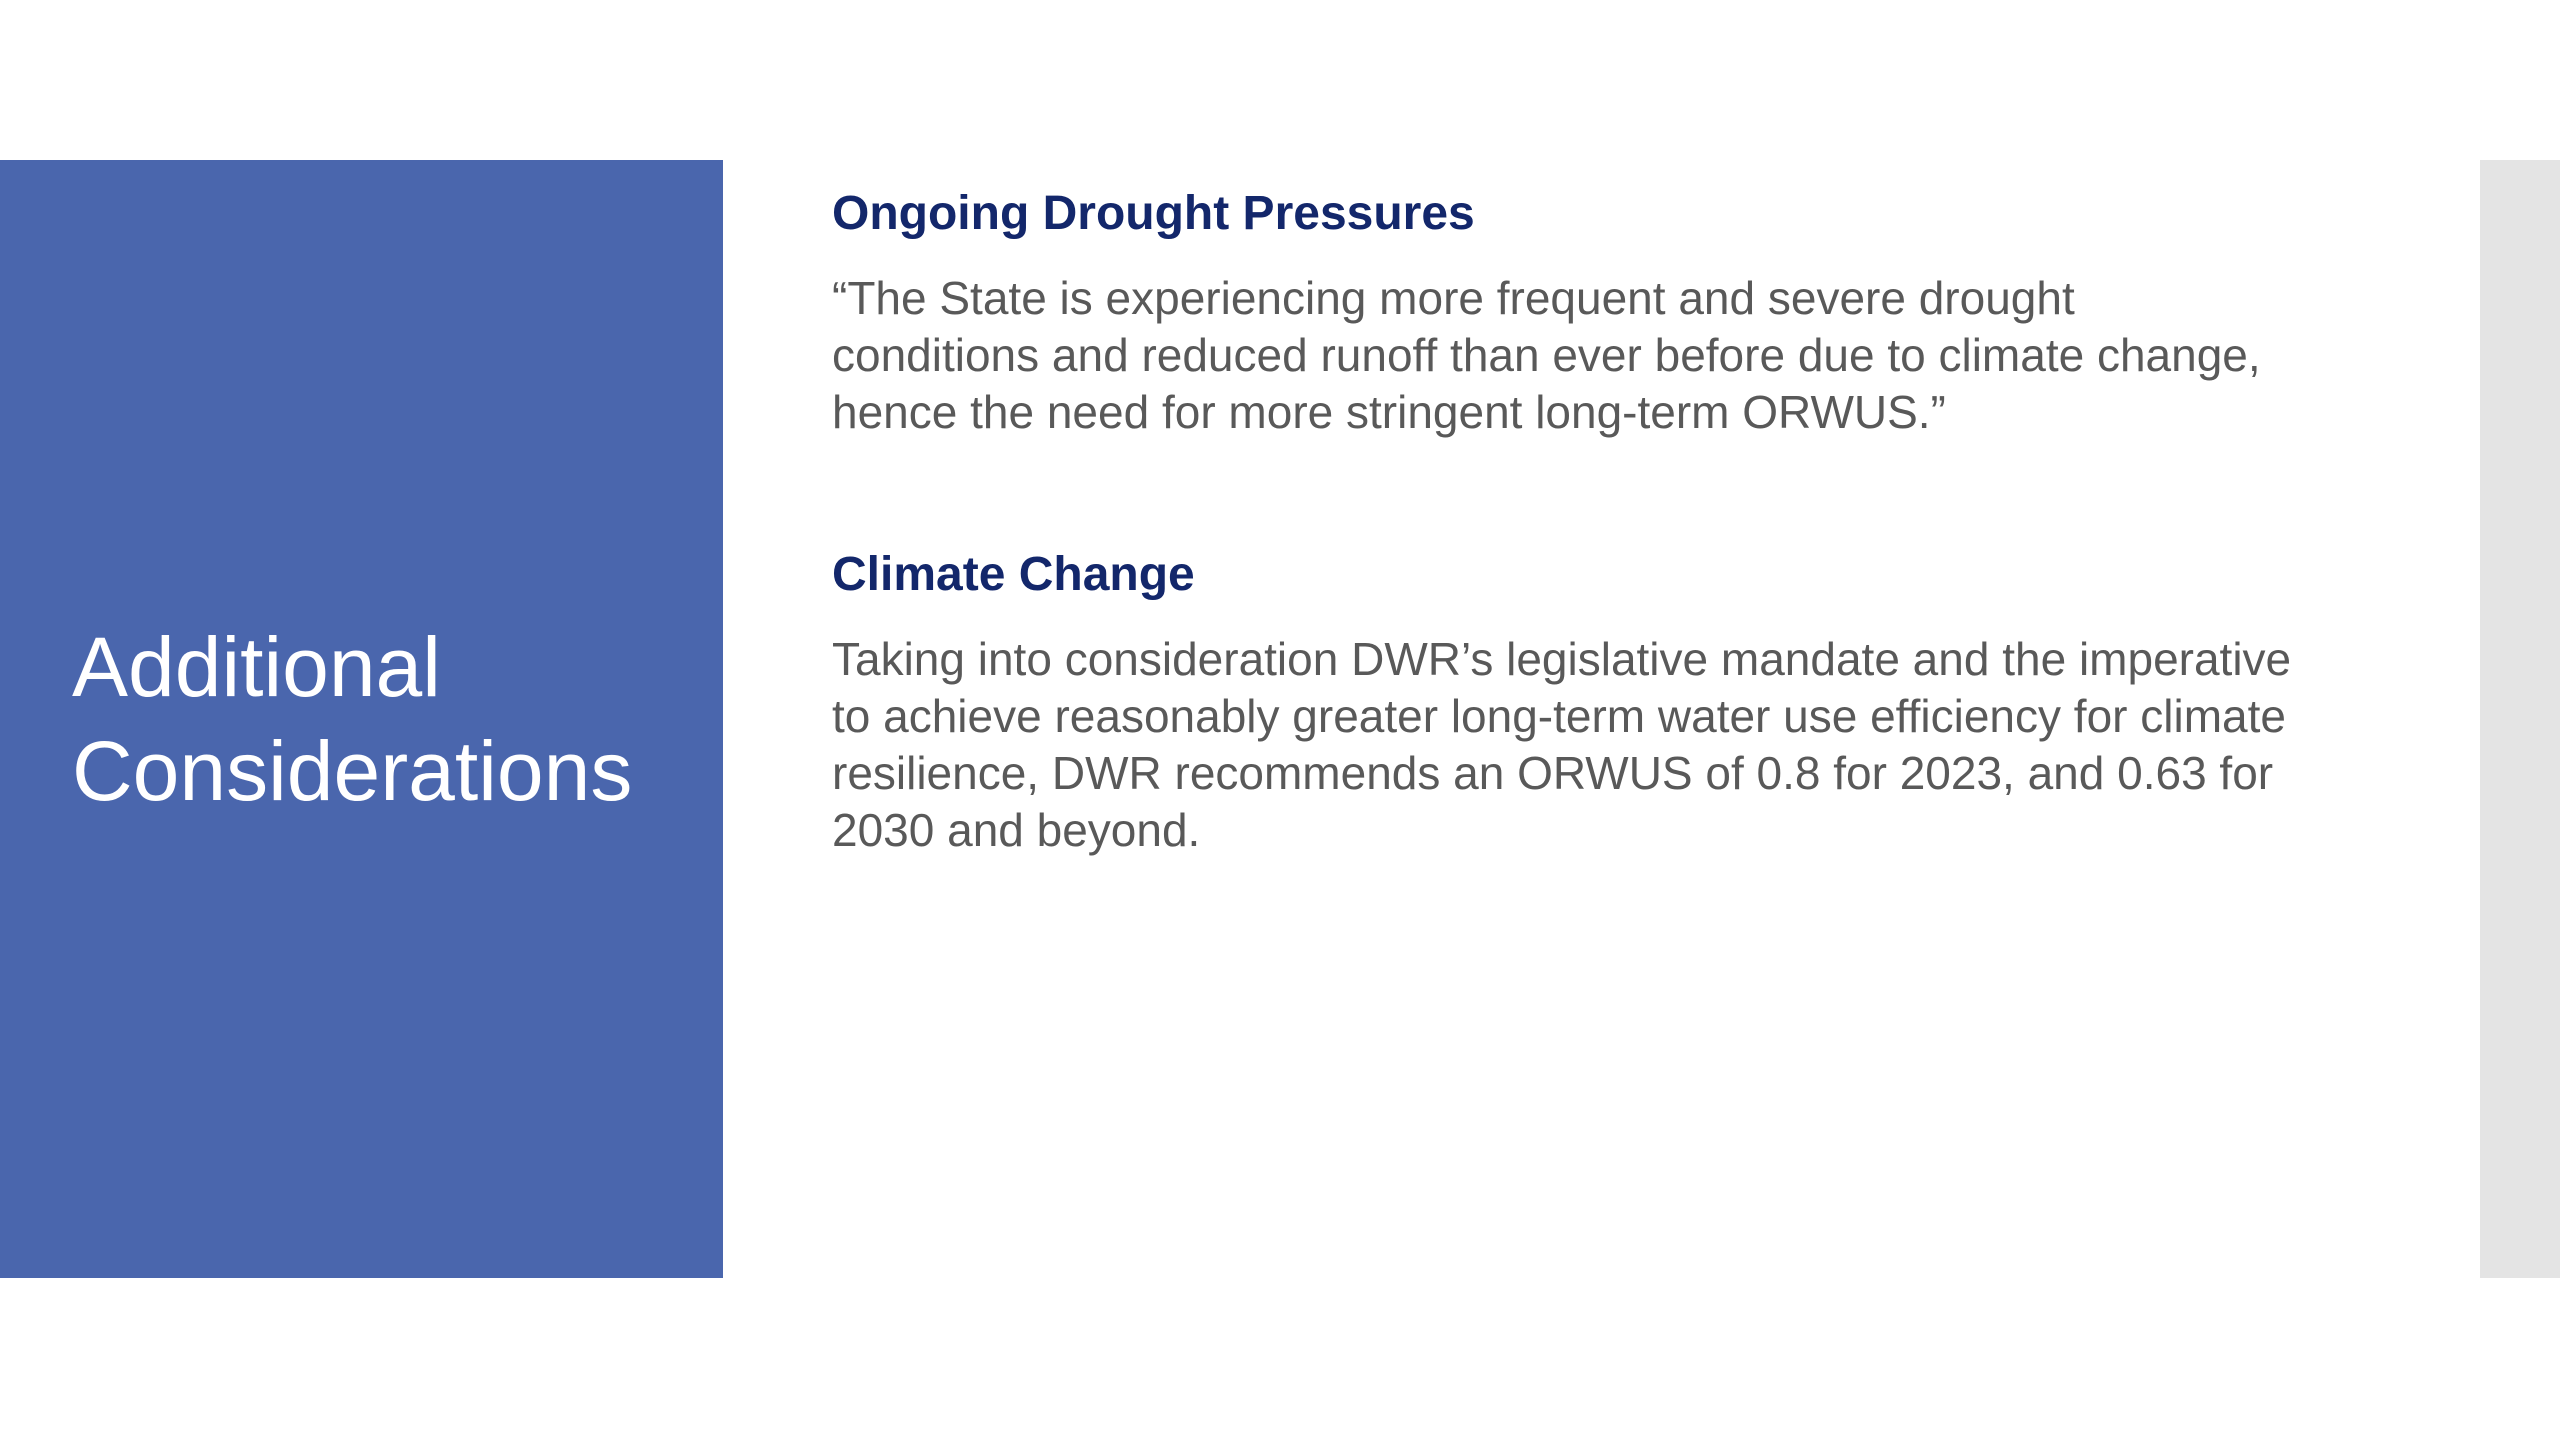 The height and width of the screenshot is (1440, 2560). What do you see at coordinates (1013, 574) in the screenshot?
I see `section-heading: Climate Change` at bounding box center [1013, 574].